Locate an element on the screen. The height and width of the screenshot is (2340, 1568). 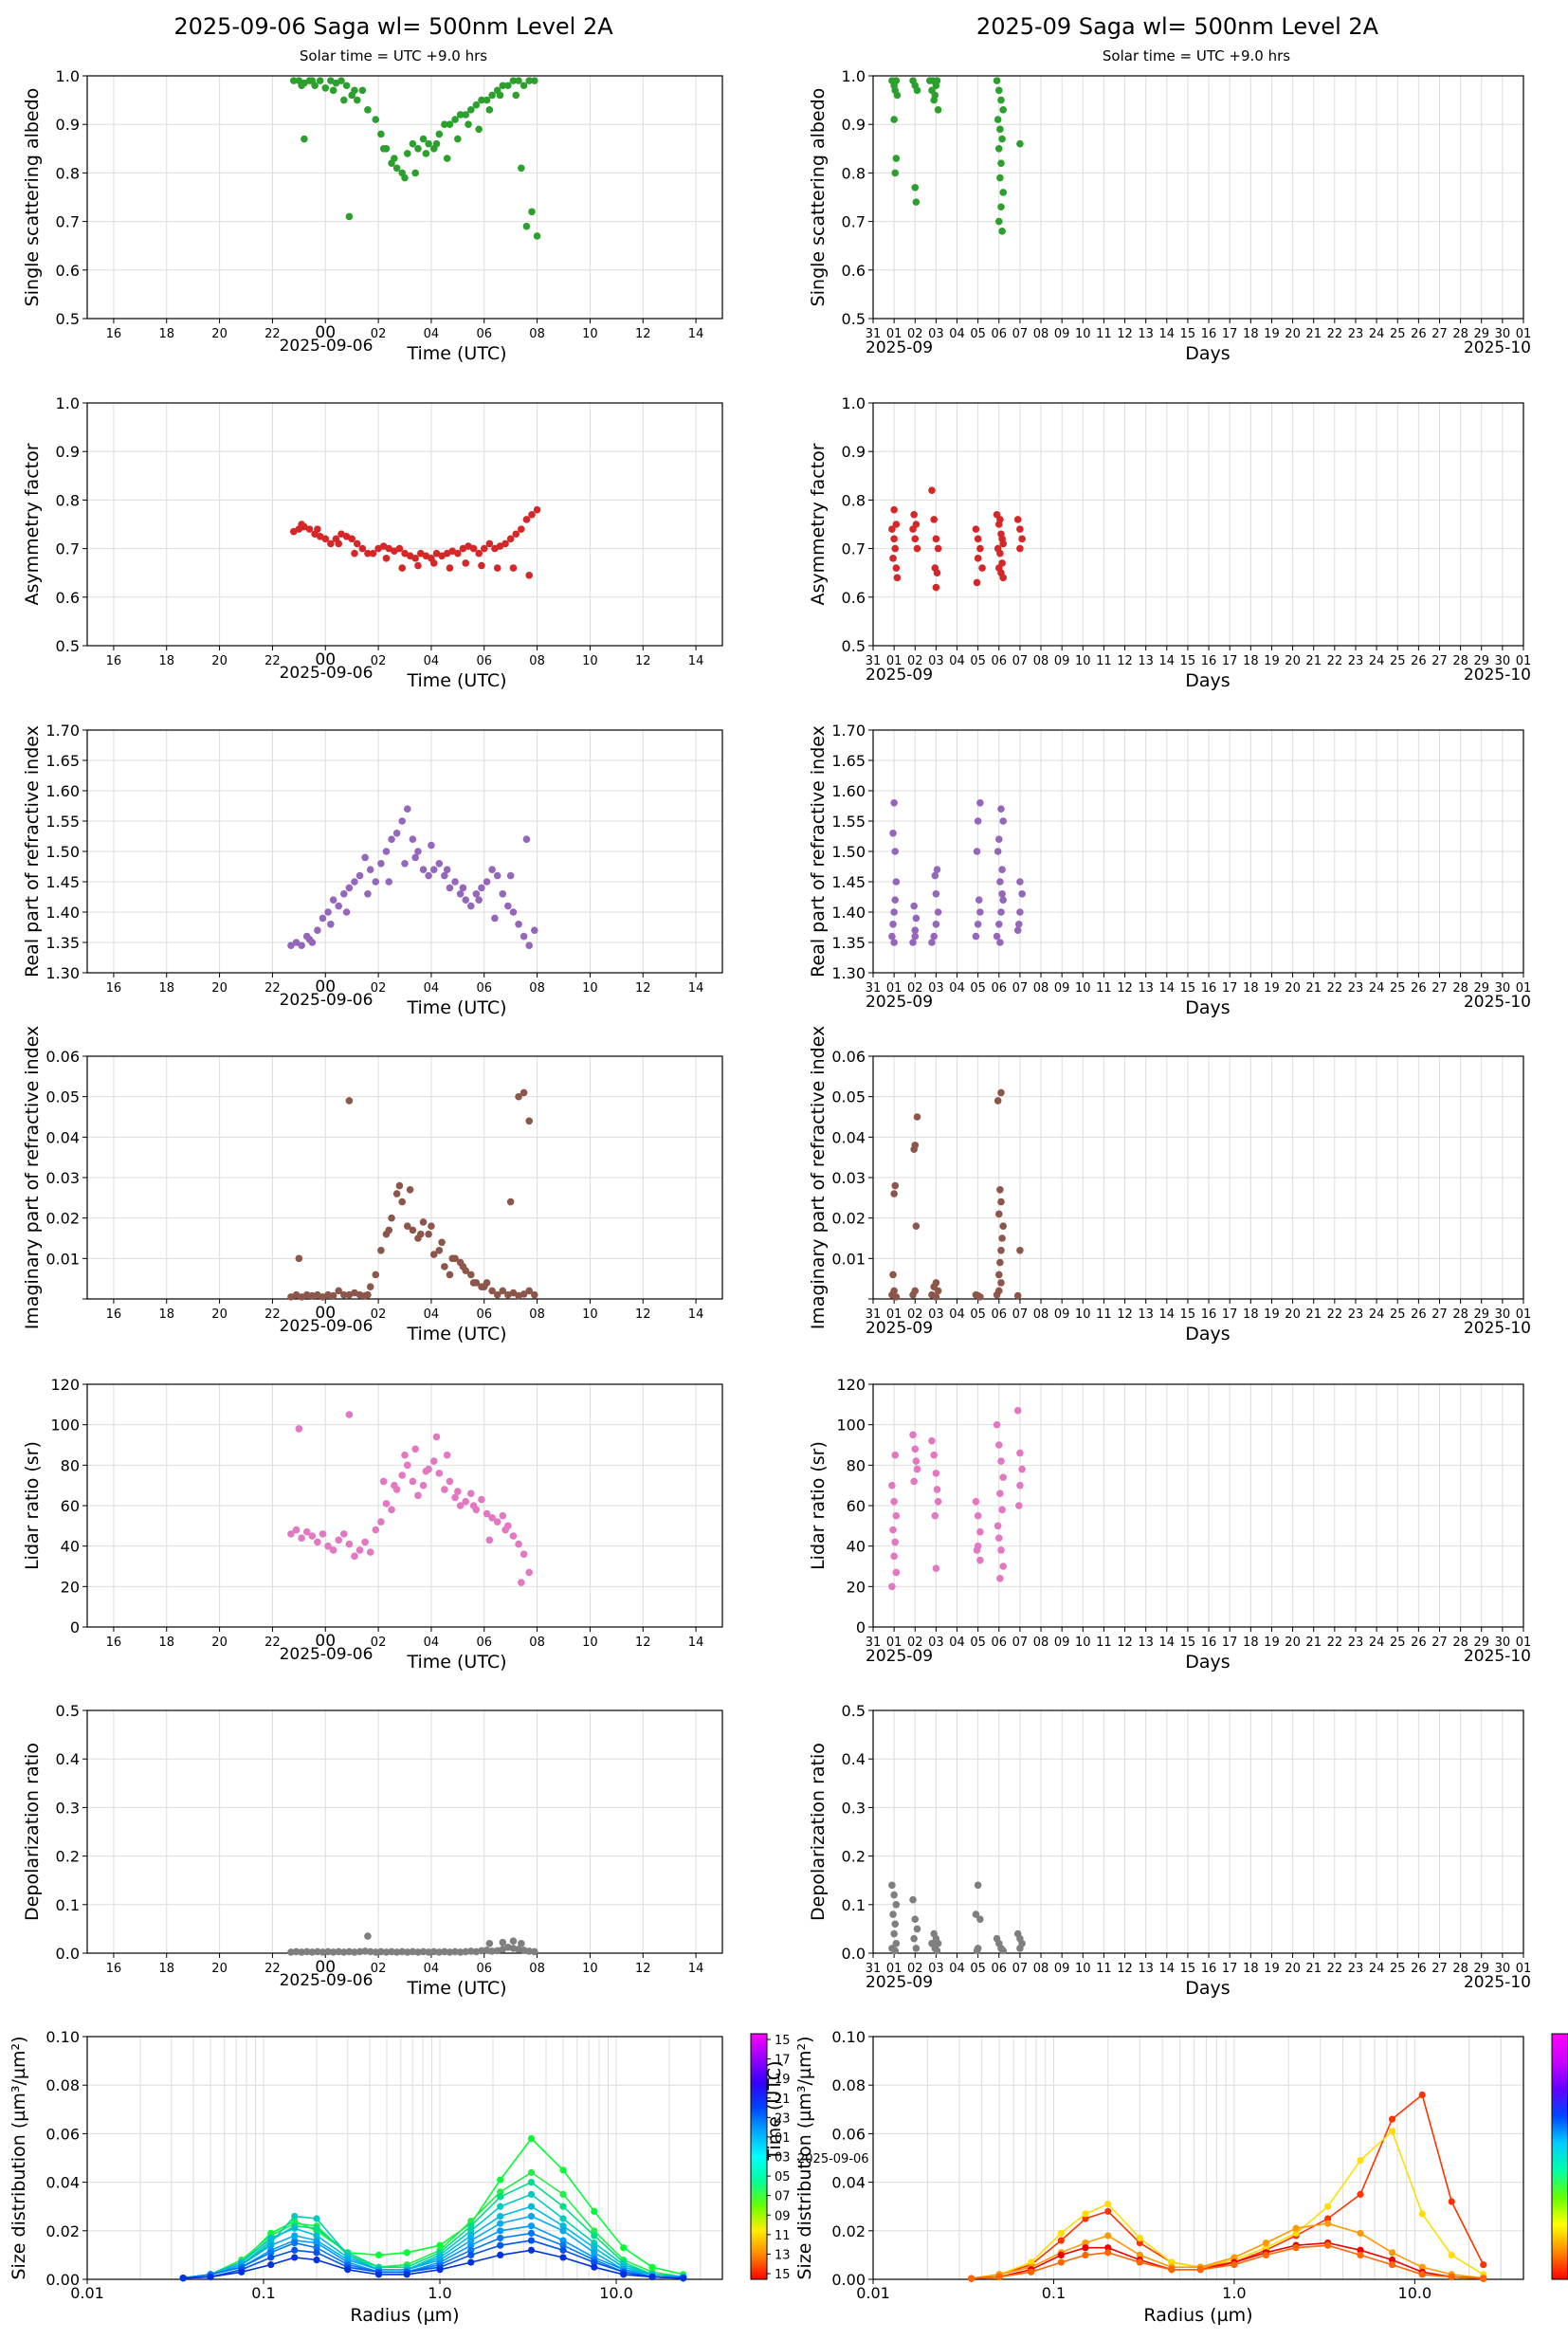
gridlines is located at coordinates (1198, 524).